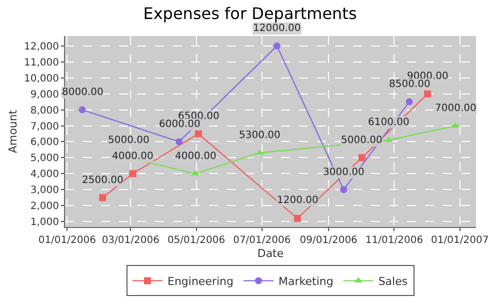 This screenshot has width=500, height=308. What do you see at coordinates (44, 142) in the screenshot?
I see `y-tick-label: 6,000` at bounding box center [44, 142].